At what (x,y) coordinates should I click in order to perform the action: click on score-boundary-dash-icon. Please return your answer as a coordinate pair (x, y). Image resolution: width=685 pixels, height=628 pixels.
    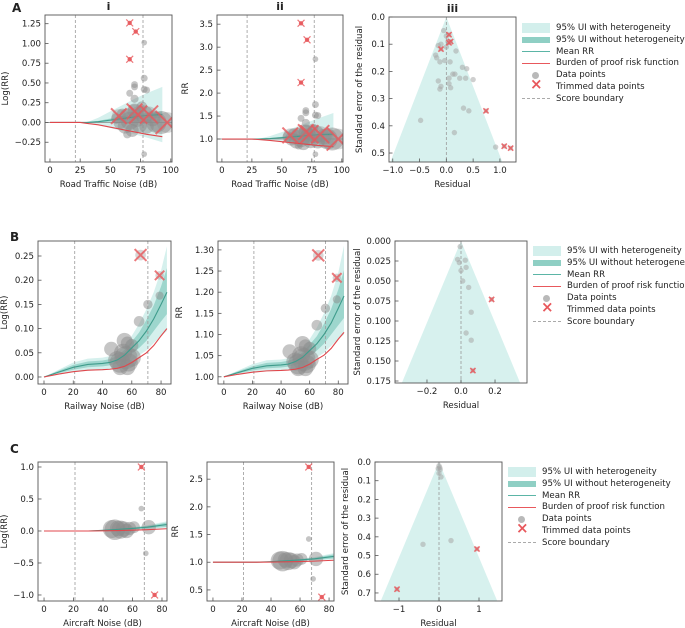
    Looking at the image, I should click on (547, 322).